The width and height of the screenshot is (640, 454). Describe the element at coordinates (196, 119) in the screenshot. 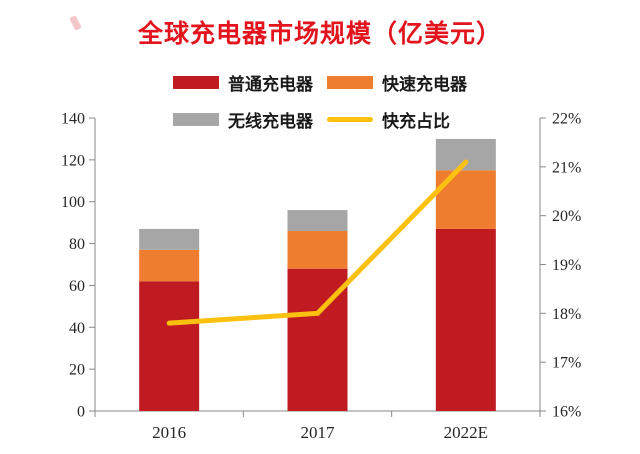

I see `wireless-charger-swatch-icon` at that location.